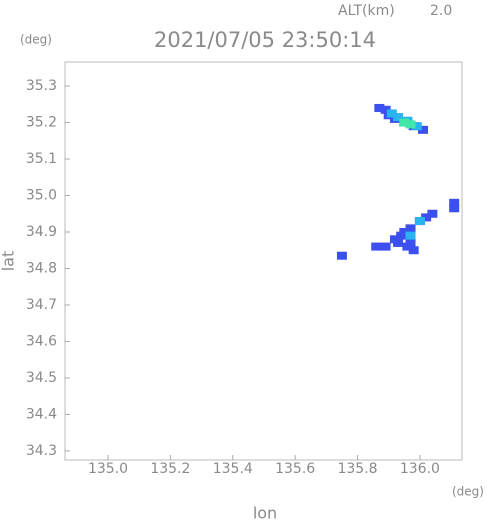  Describe the element at coordinates (366, 11) in the screenshot. I see `alt-label: ALT(km)` at that location.